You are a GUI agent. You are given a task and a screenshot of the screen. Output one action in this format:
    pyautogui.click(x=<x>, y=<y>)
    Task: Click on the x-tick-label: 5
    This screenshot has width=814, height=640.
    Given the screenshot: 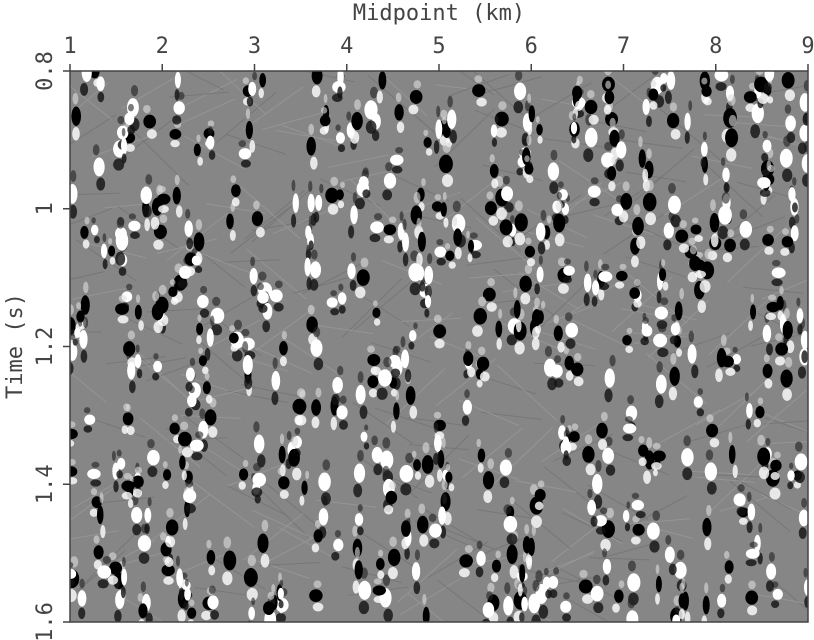 What is the action you would take?
    pyautogui.click(x=438, y=46)
    